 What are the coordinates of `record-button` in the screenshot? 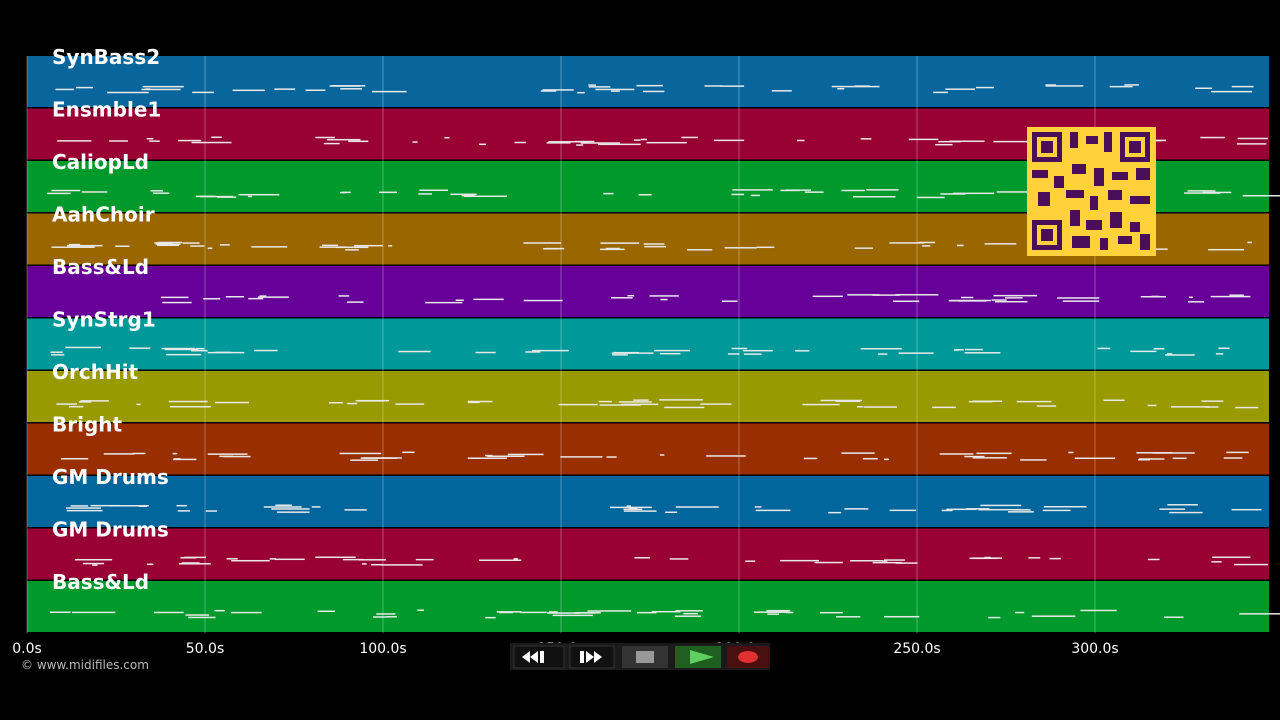 It's located at (748, 657).